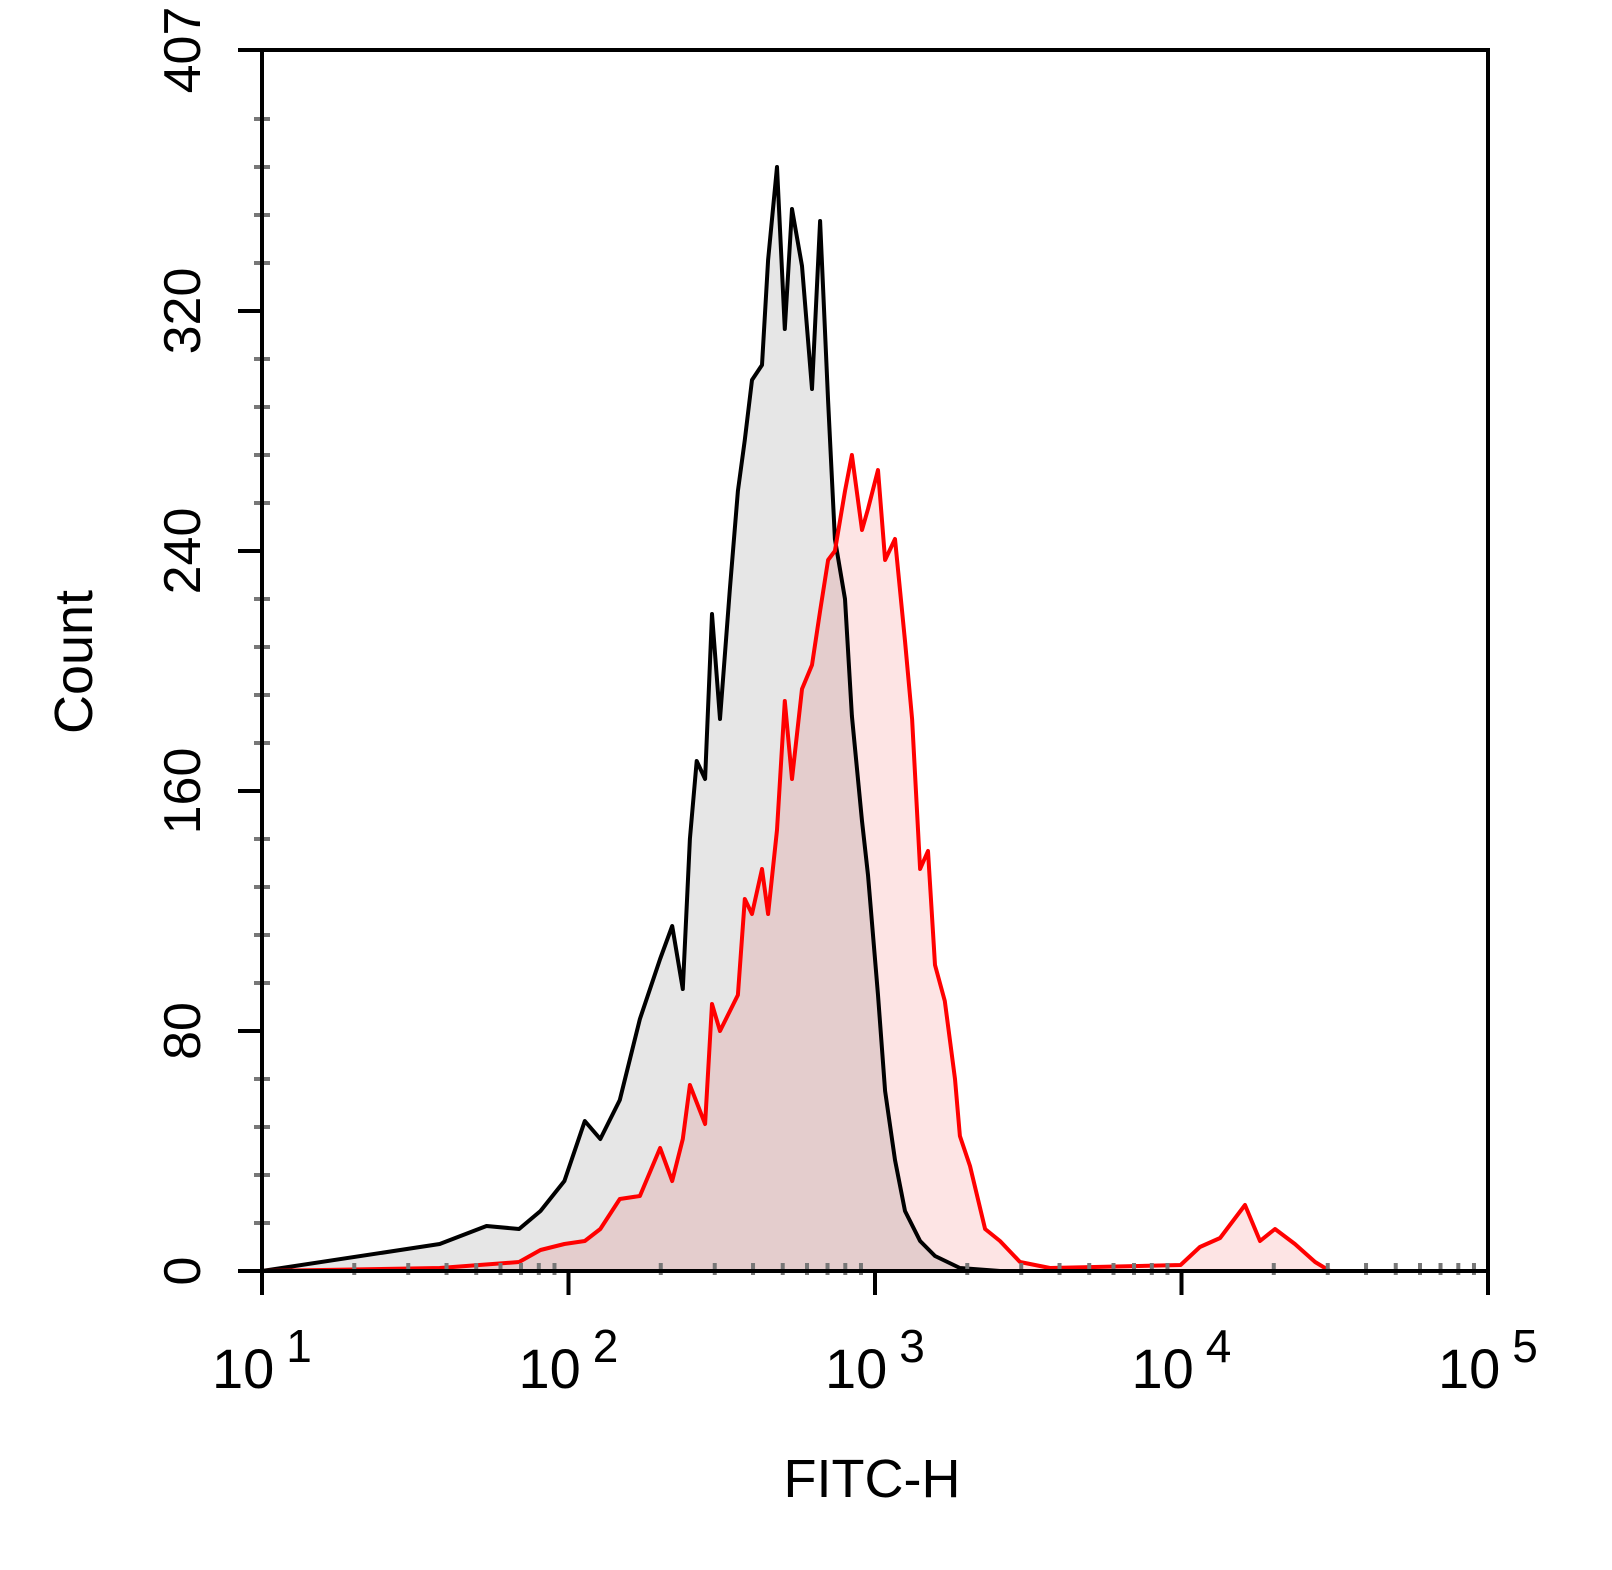 Image resolution: width=1612 pixels, height=1570 pixels. Describe the element at coordinates (872, 1479) in the screenshot. I see `x-axis-title: FITC-H` at that location.